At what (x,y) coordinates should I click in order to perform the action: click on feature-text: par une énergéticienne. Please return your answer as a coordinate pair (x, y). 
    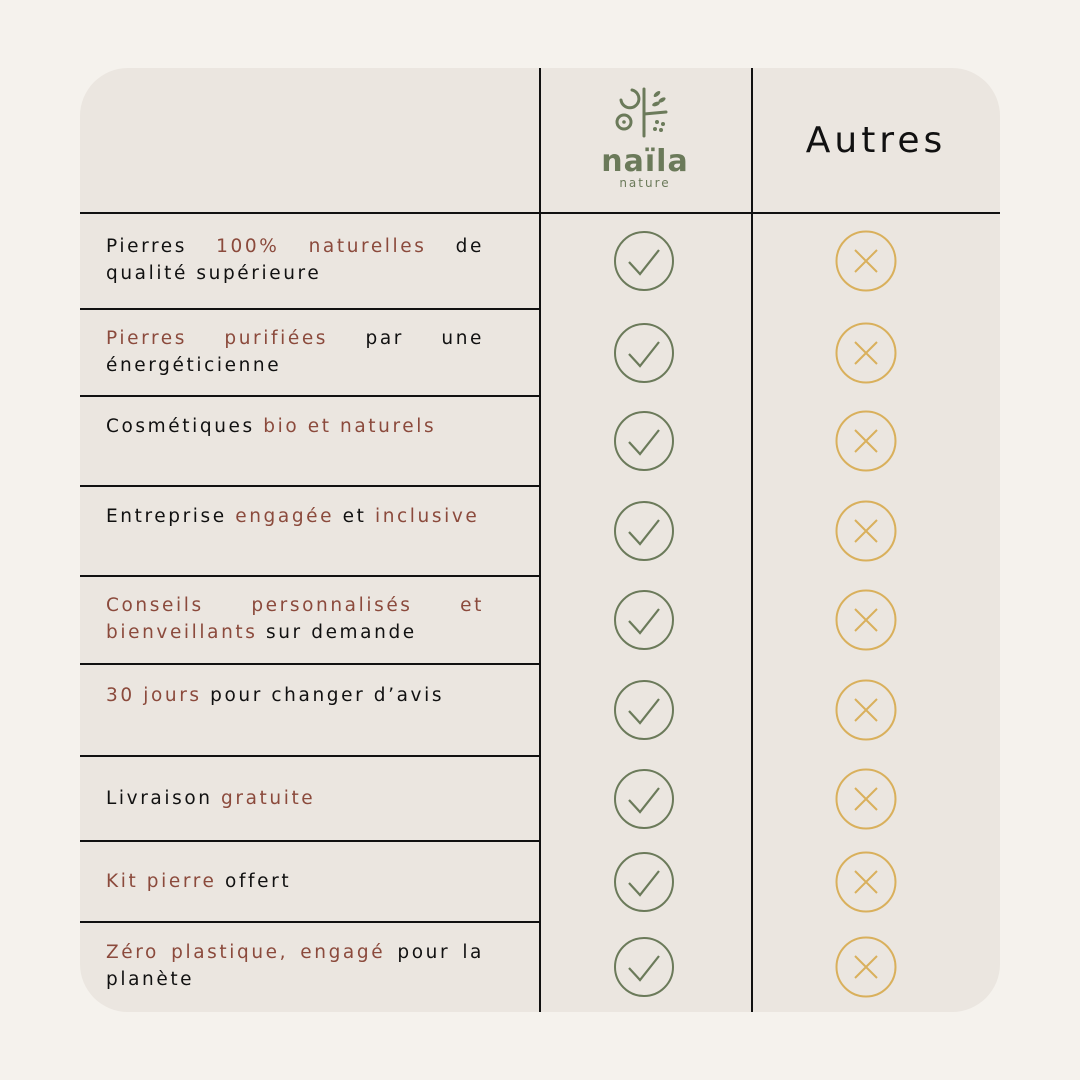
    Looking at the image, I should click on (295, 351).